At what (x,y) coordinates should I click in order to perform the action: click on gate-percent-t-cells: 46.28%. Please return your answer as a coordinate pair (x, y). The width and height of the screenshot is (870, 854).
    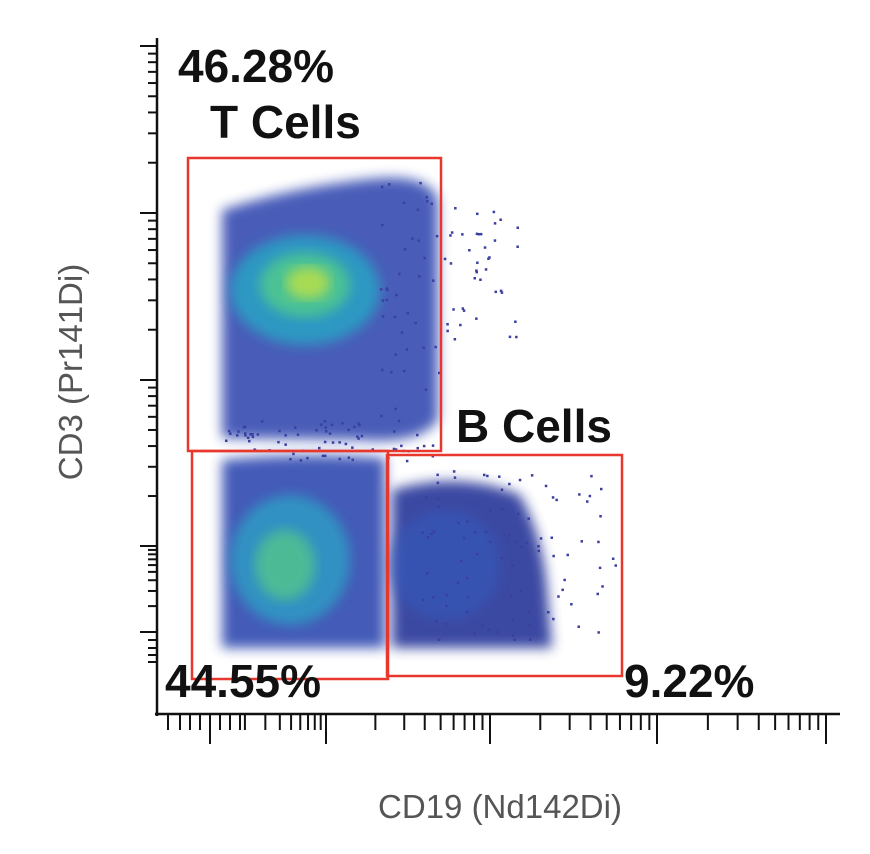
    Looking at the image, I should click on (256, 66).